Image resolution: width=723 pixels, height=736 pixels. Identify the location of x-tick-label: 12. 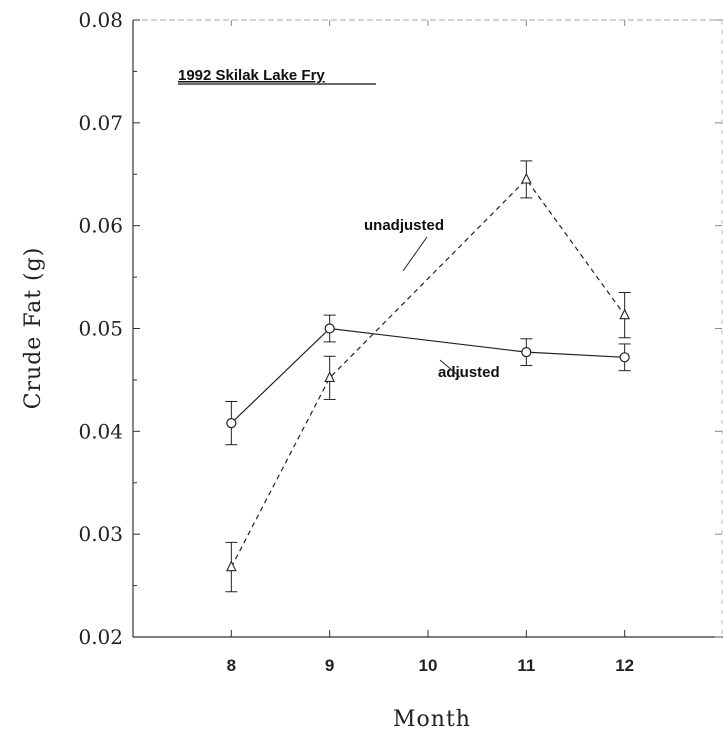
(624, 665).